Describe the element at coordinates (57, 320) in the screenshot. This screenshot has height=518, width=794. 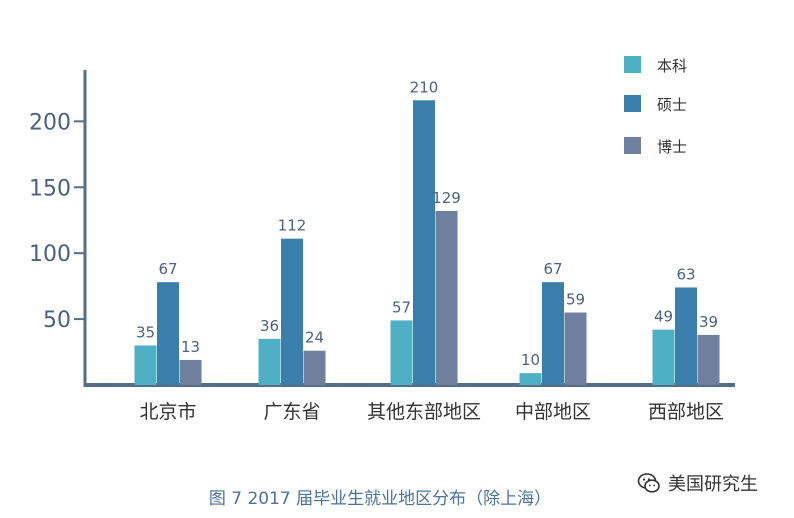
I see `y-tick-label: 50` at that location.